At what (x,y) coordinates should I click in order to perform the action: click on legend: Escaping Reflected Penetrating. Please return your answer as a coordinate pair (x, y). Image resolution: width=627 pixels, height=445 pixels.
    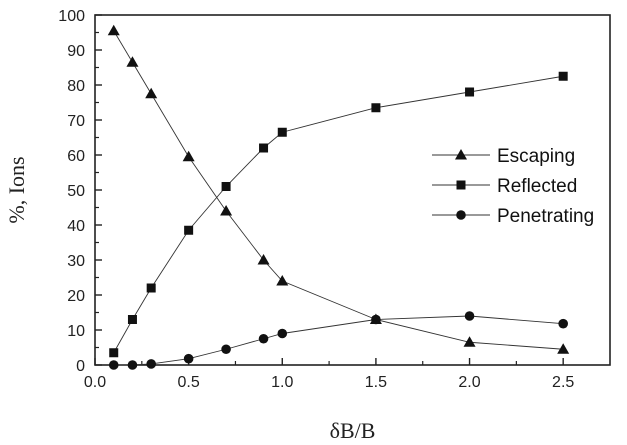
    Looking at the image, I should click on (513, 186).